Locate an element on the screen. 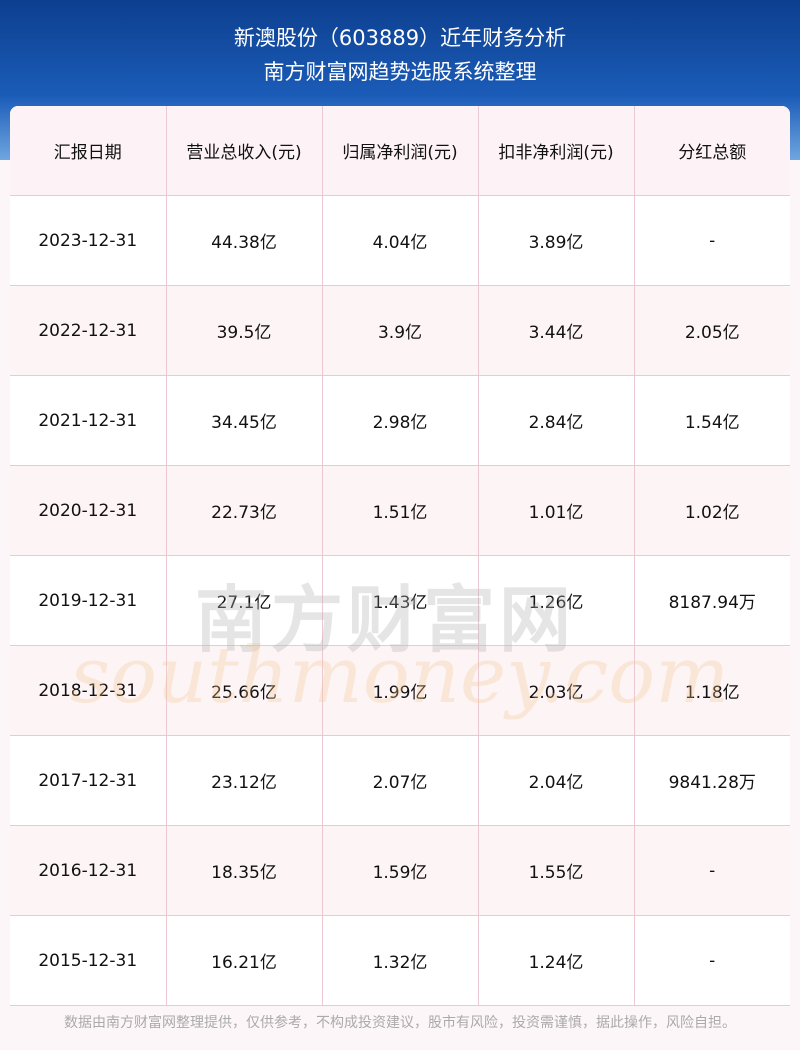  table-row: 2015-12-31 16.21亿 1.32亿 1.24亿 - is located at coordinates (400, 960).